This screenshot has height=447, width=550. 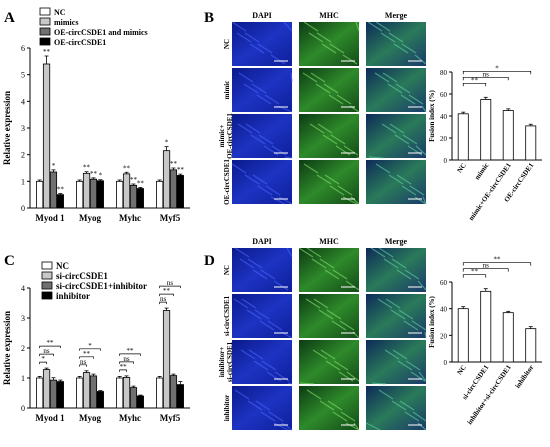 I want to click on y-axis-label: Relative expression, so click(x=7, y=348).